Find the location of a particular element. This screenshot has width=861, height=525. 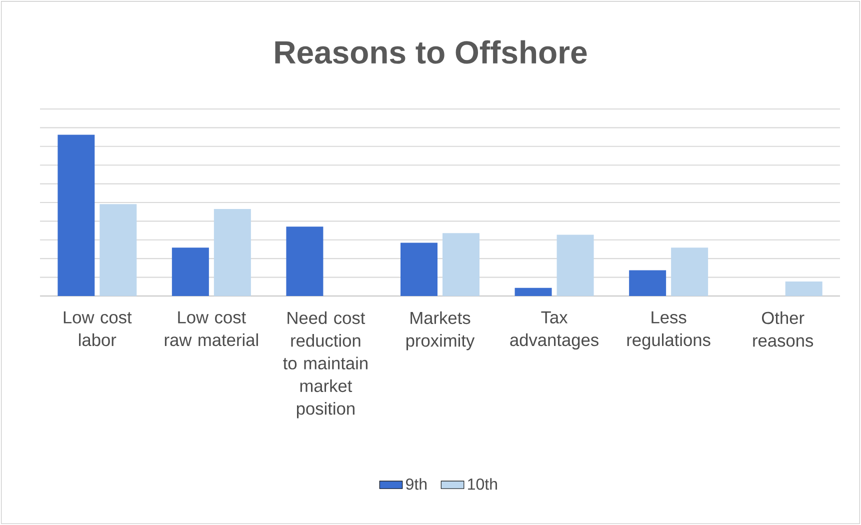

x-tick-label: Tax advantages is located at coordinates (554, 330).